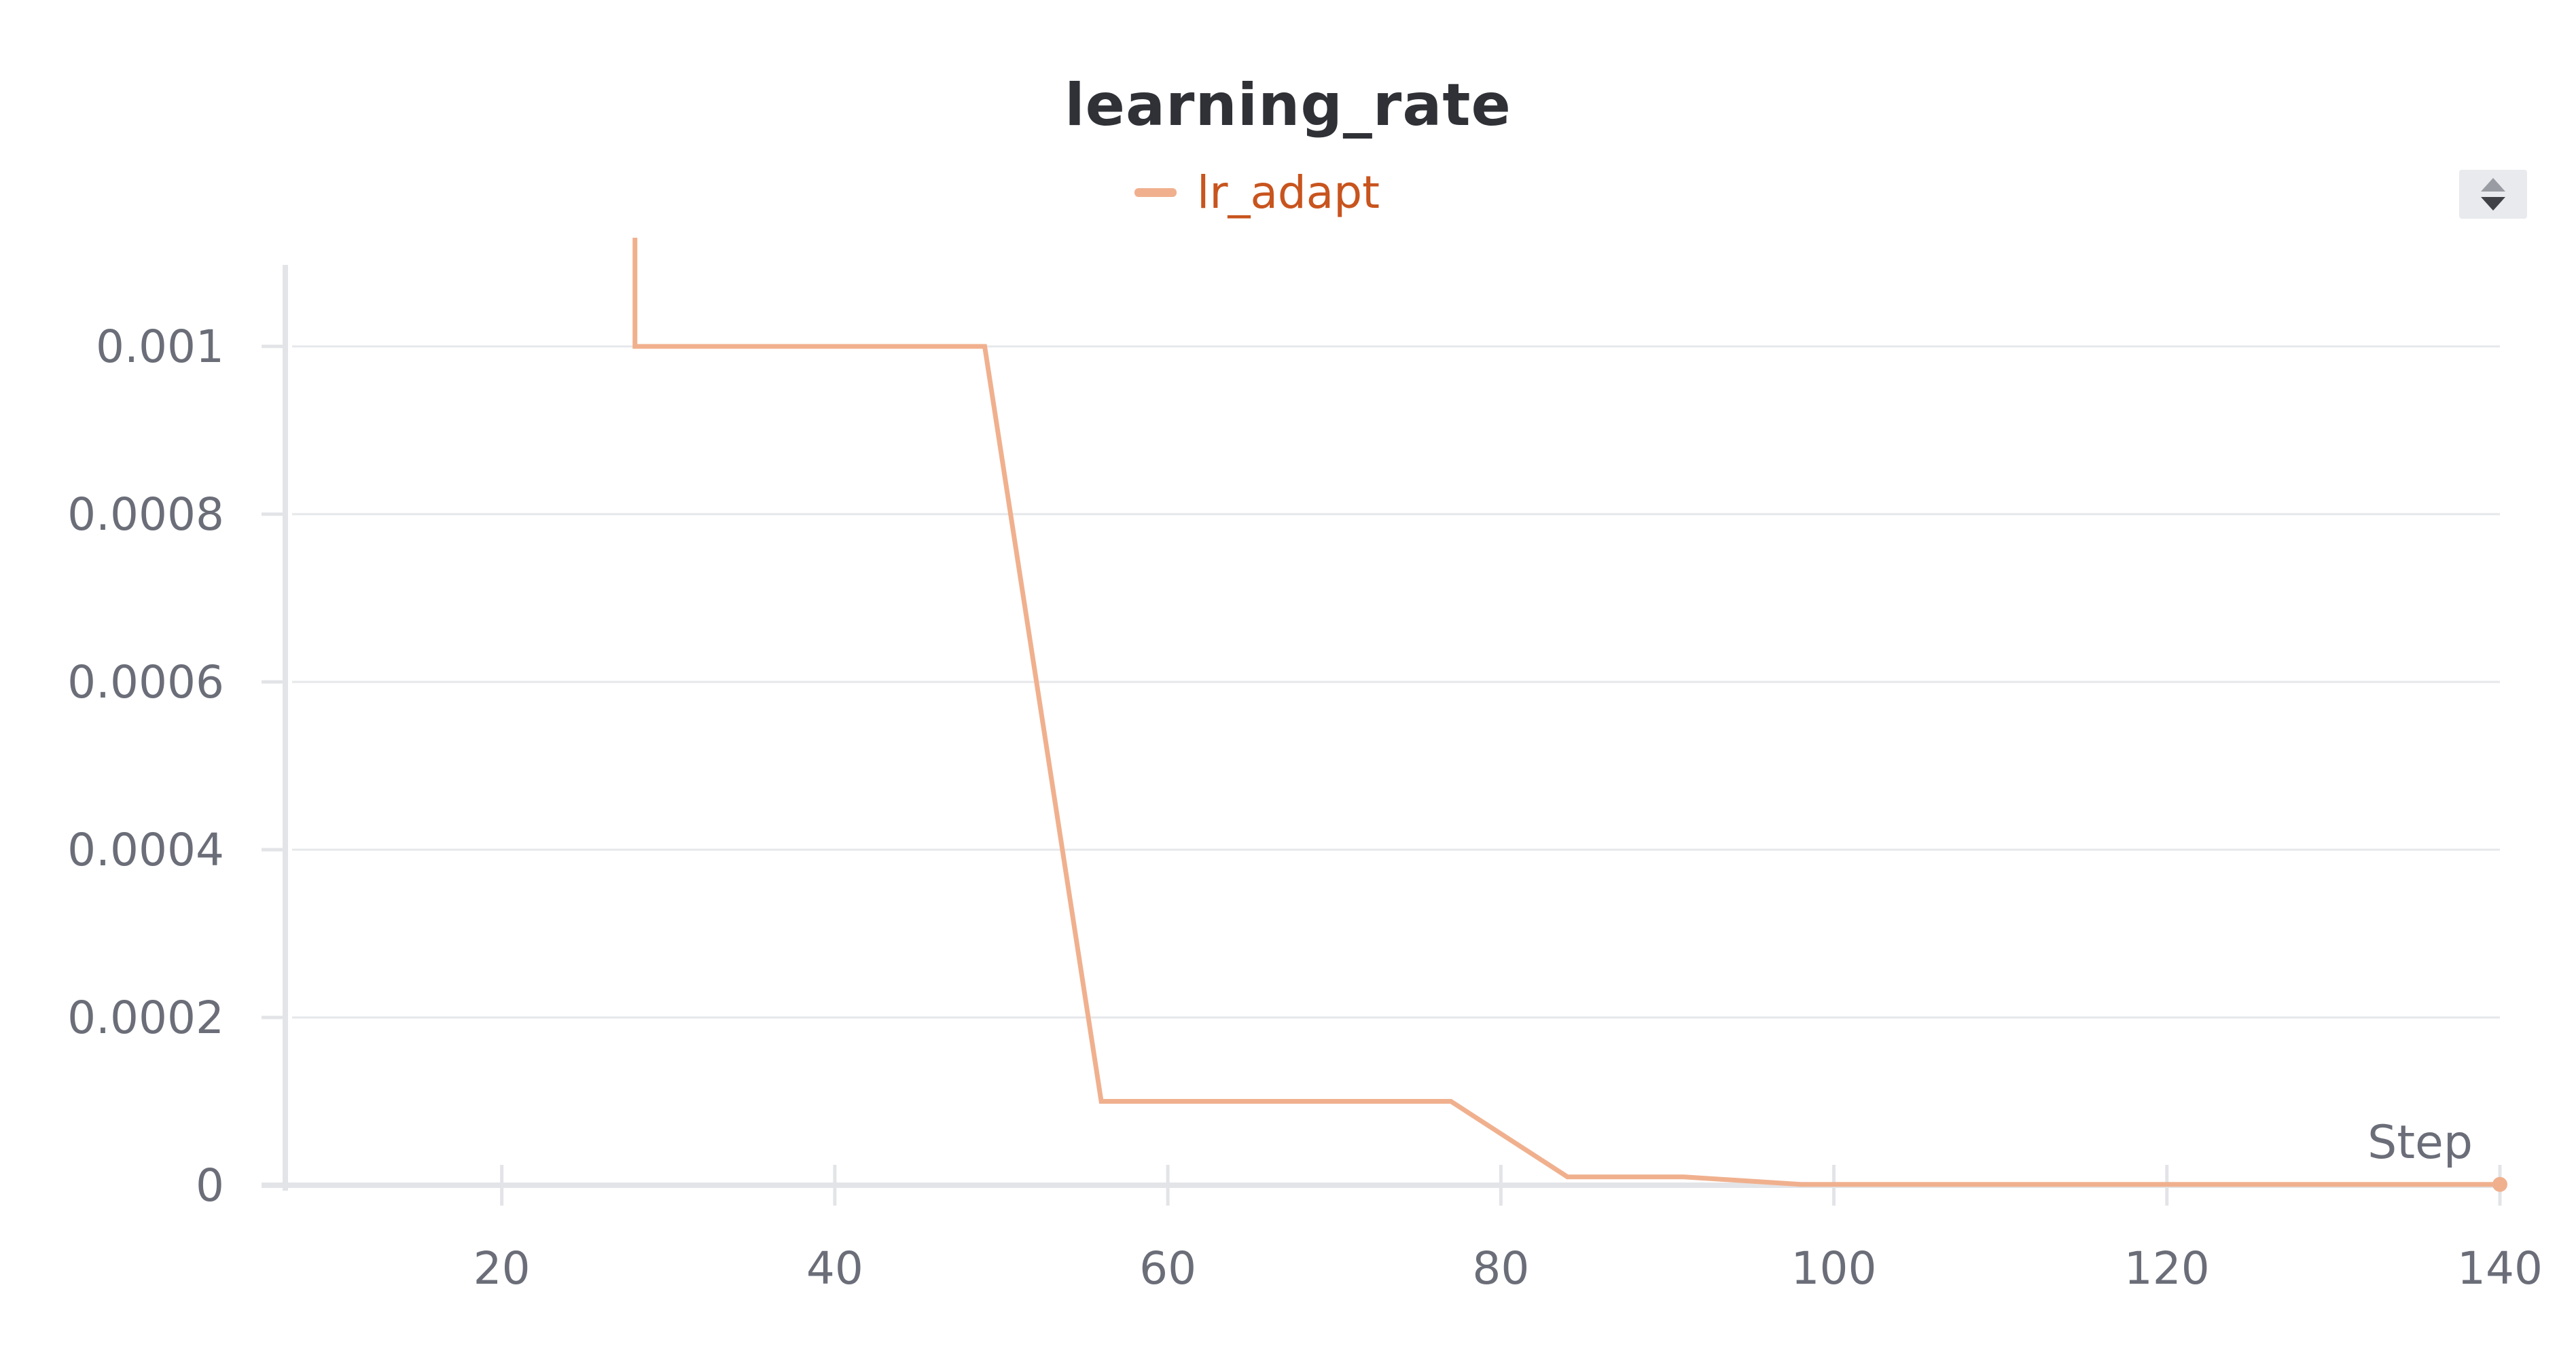 This screenshot has height=1353, width=2576. What do you see at coordinates (146, 1018) in the screenshot?
I see `y-tick-label: 0.0002` at bounding box center [146, 1018].